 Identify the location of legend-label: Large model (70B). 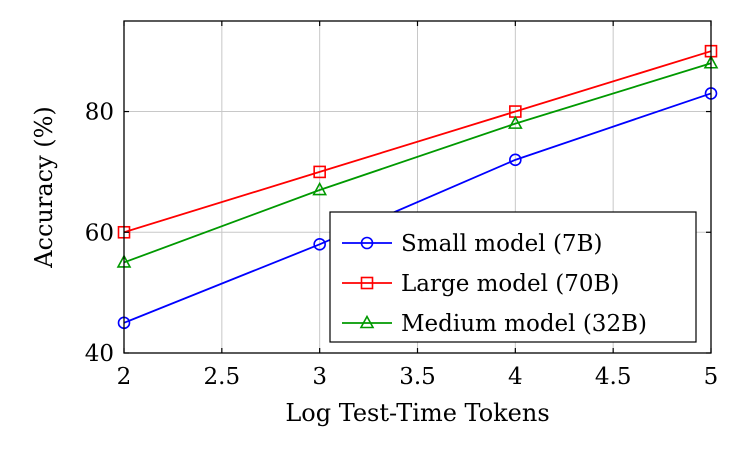
(510, 284).